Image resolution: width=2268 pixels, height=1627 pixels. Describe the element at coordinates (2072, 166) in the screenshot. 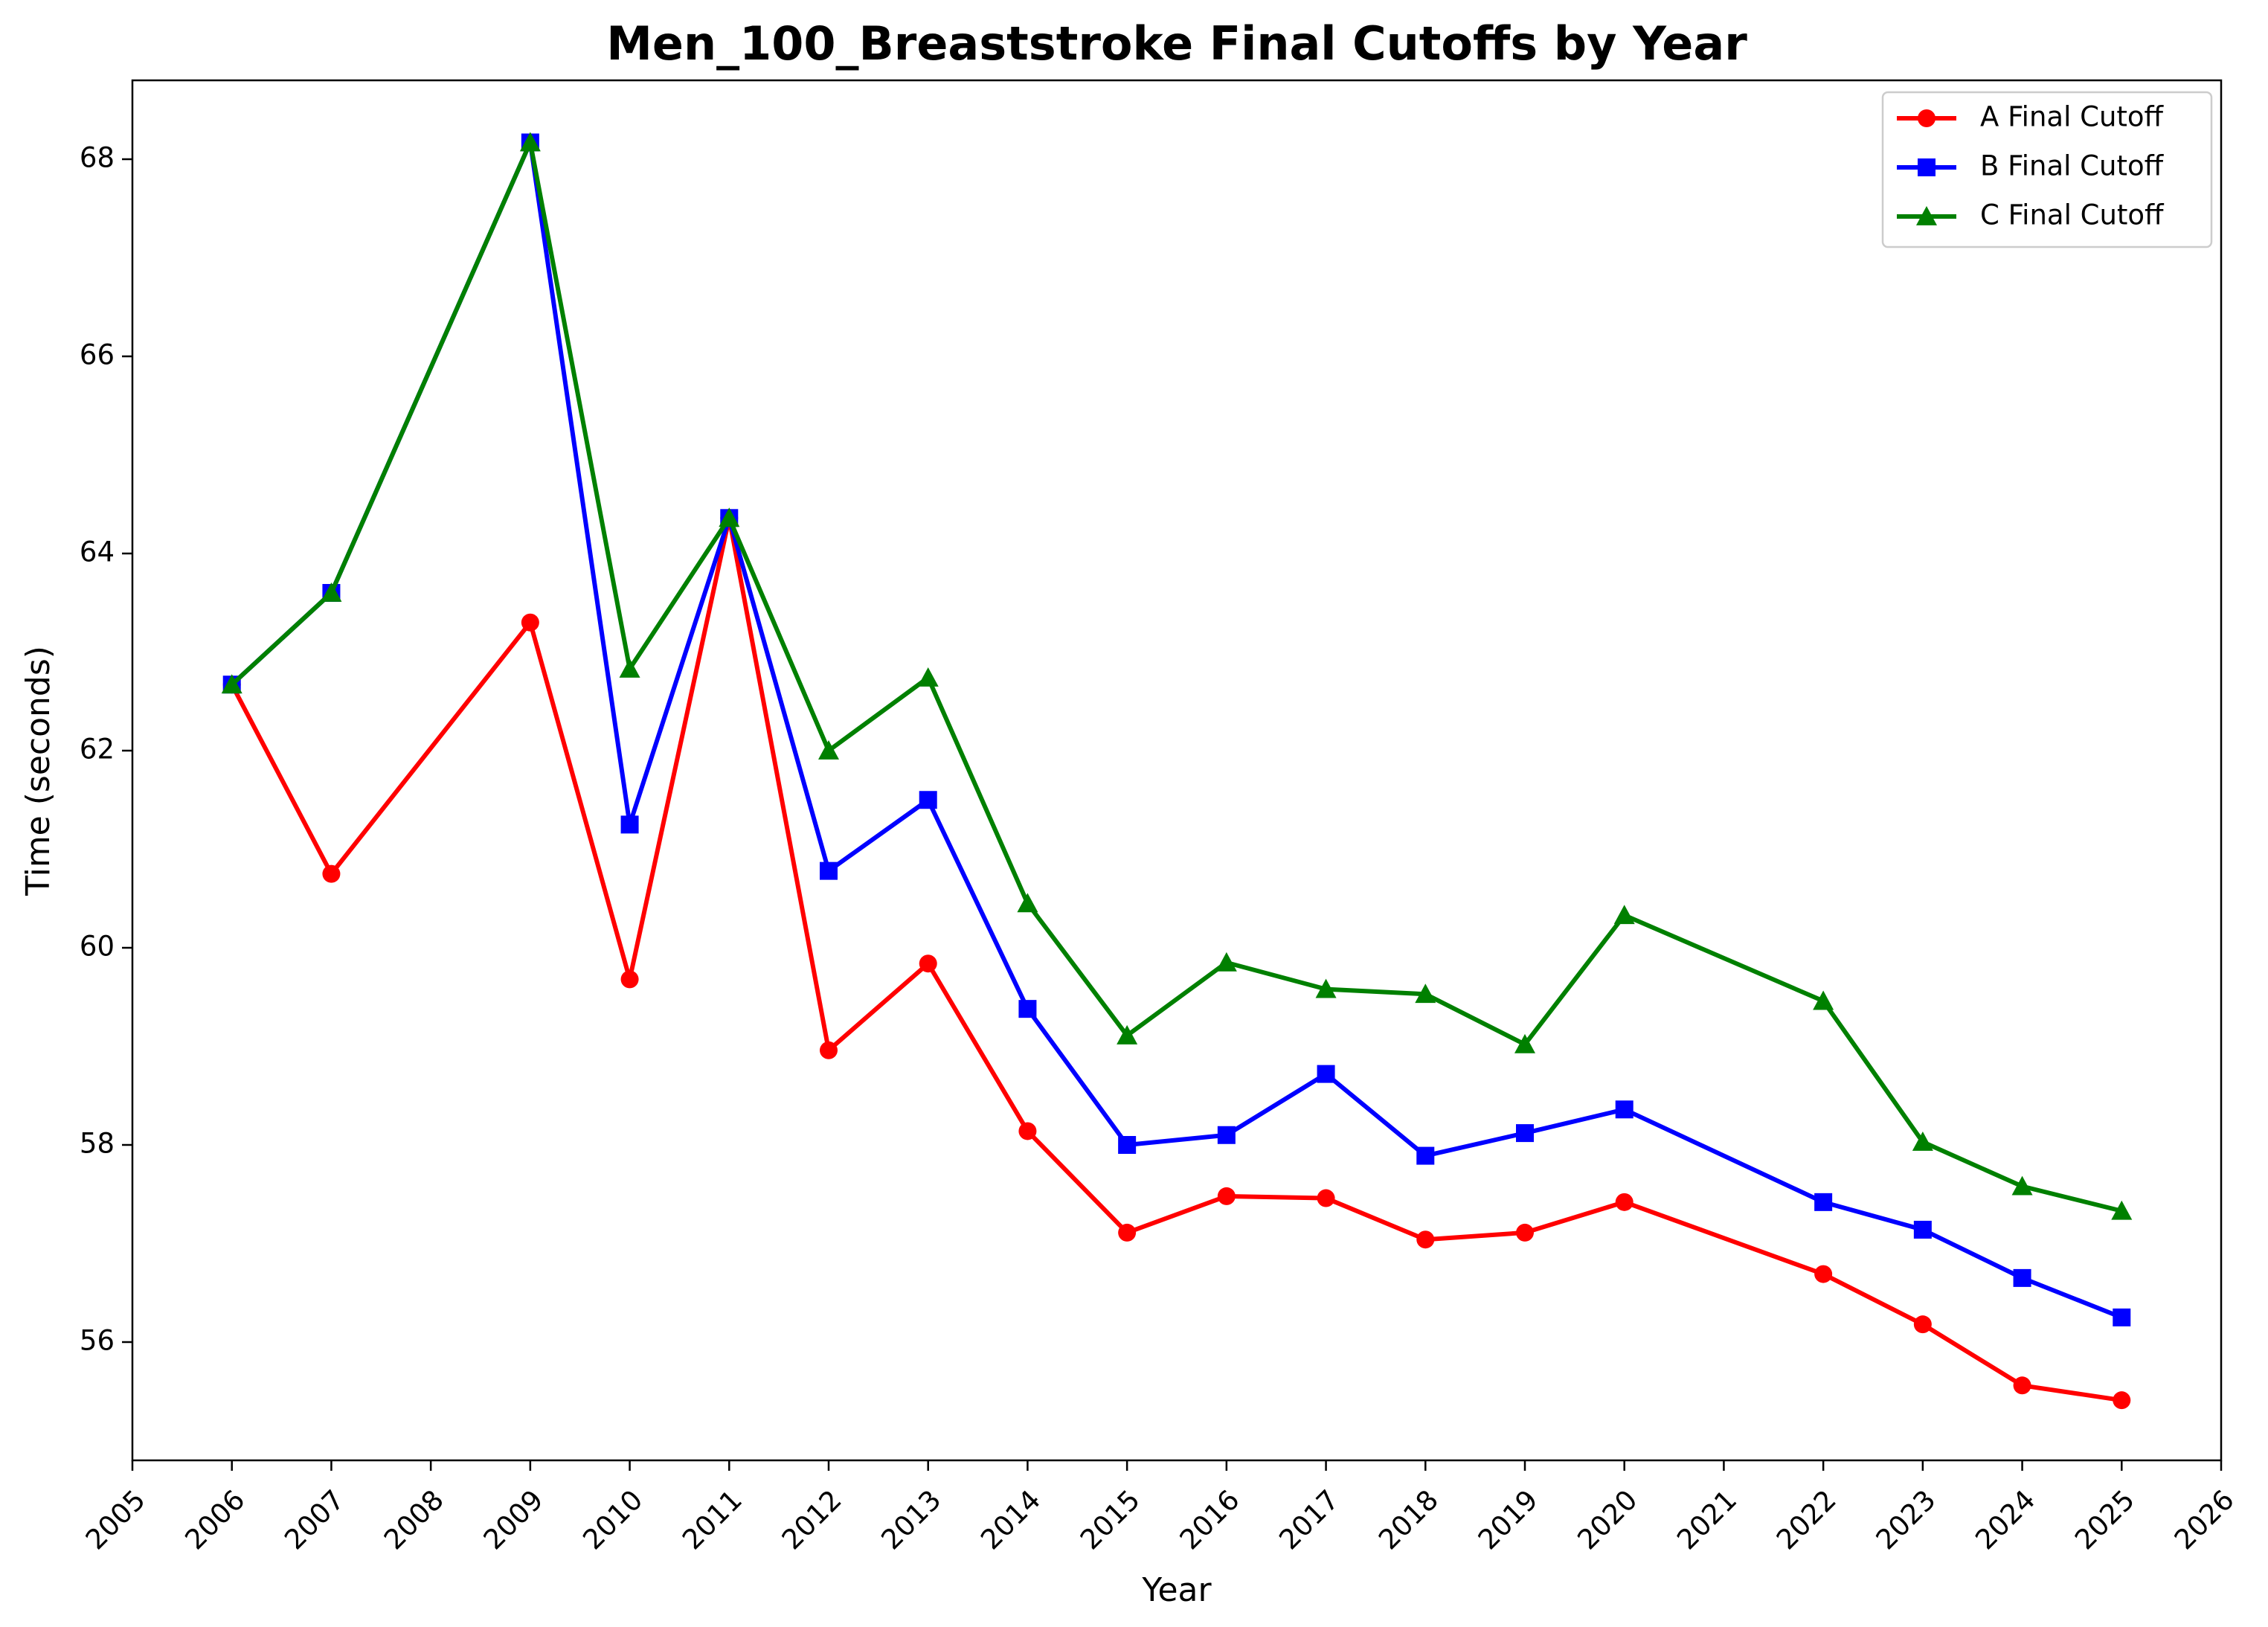

I see `legend-label: B Final Cutoff` at that location.